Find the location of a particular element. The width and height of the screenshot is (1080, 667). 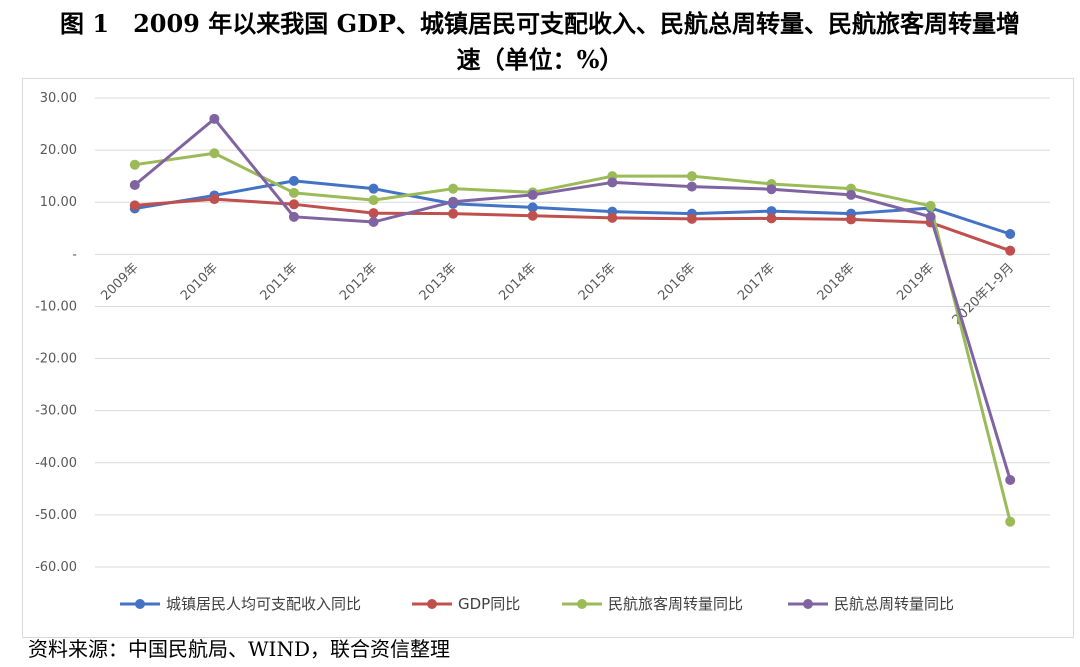

x-tick-label: 2012年 is located at coordinates (358, 282).